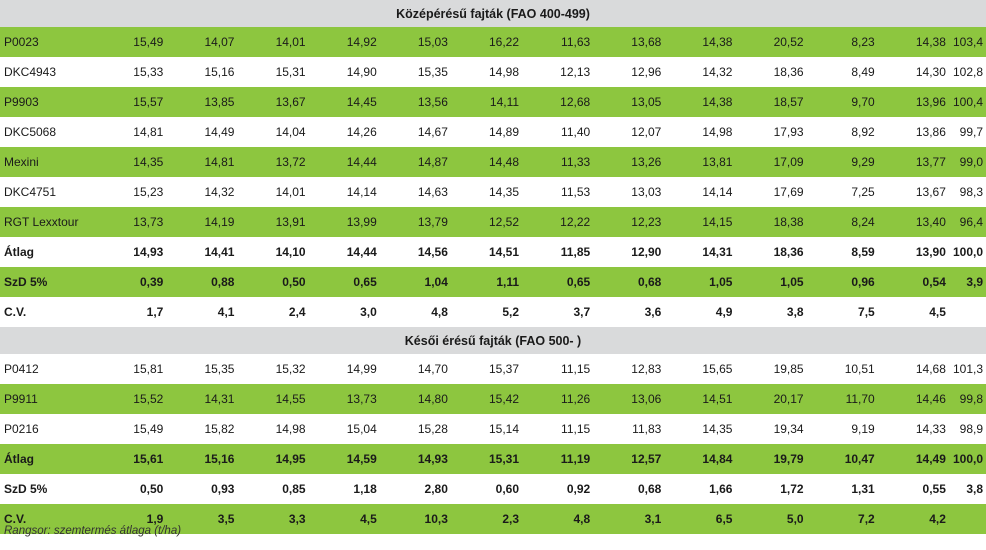 The height and width of the screenshot is (550, 986). I want to click on table-cell: 8,59, so click(843, 252).